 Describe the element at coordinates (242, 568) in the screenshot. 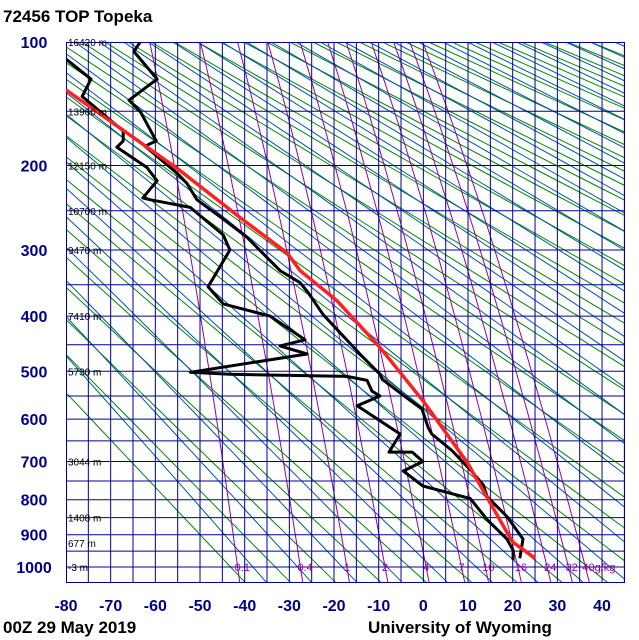

I see `mixing-ratio-label: 0.1` at that location.